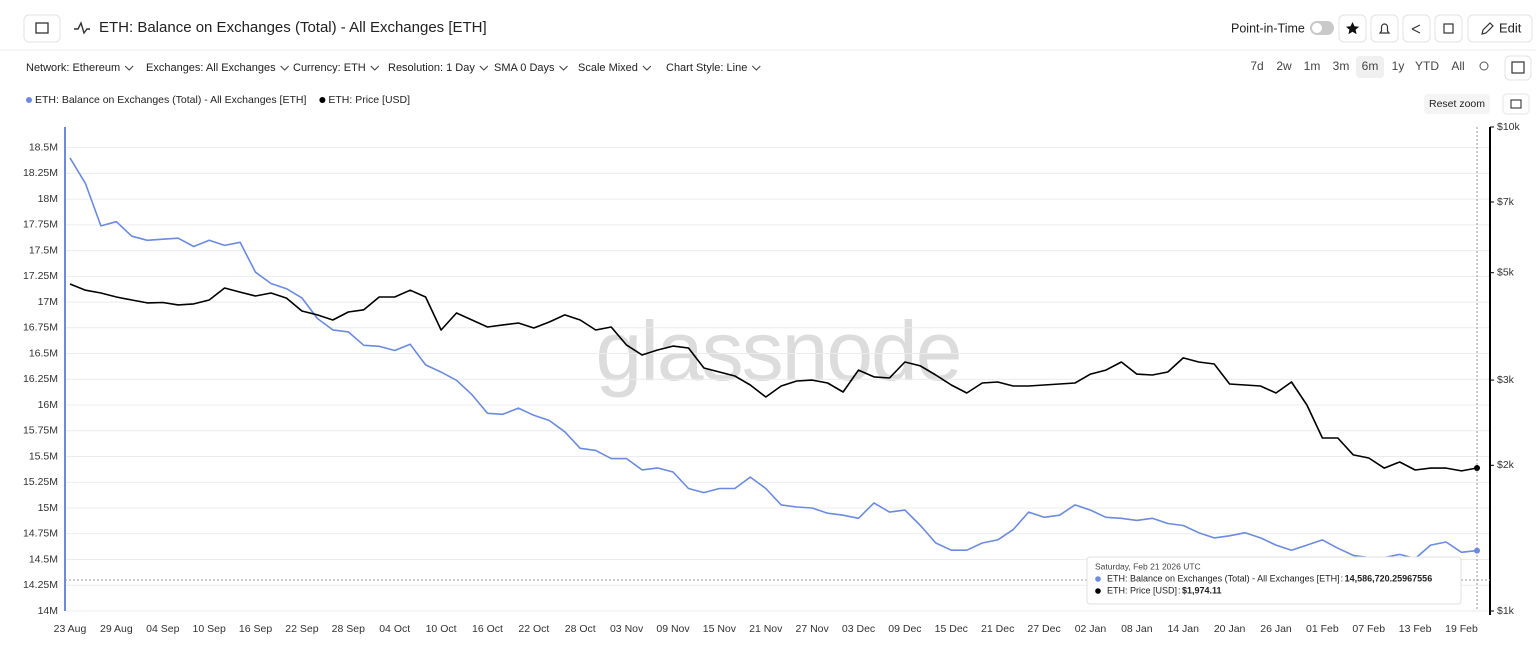 The image size is (1536, 652). What do you see at coordinates (301, 629) in the screenshot?
I see `x-tick-label: 22 Sep` at bounding box center [301, 629].